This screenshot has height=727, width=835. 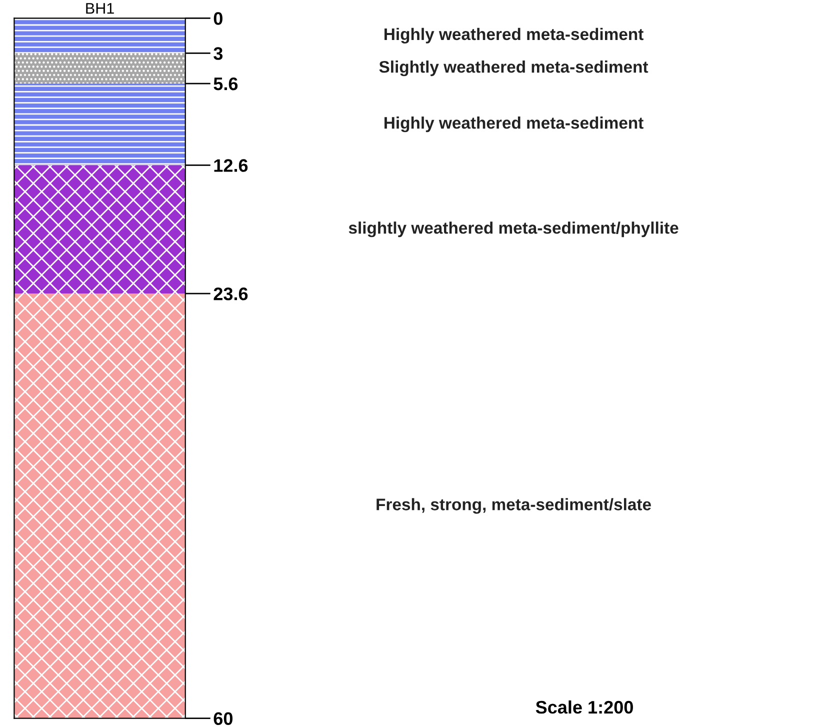 I want to click on text: Scale 1:200, so click(x=584, y=707).